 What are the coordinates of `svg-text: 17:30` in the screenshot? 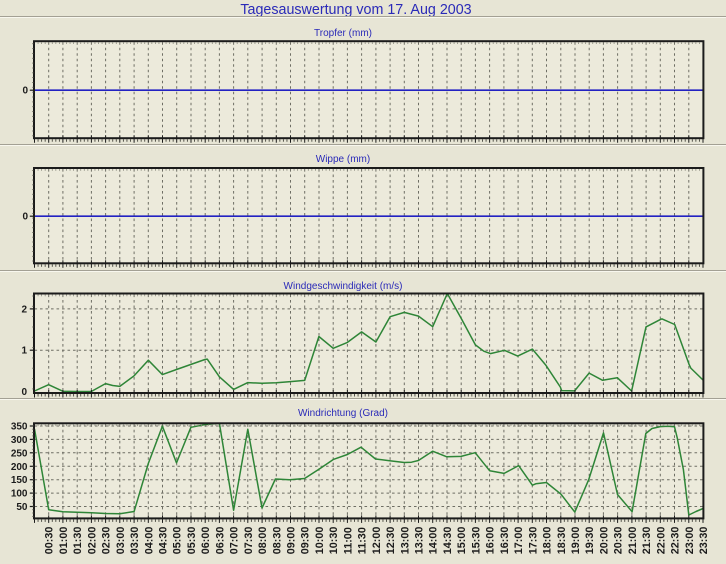 It's located at (533, 541).